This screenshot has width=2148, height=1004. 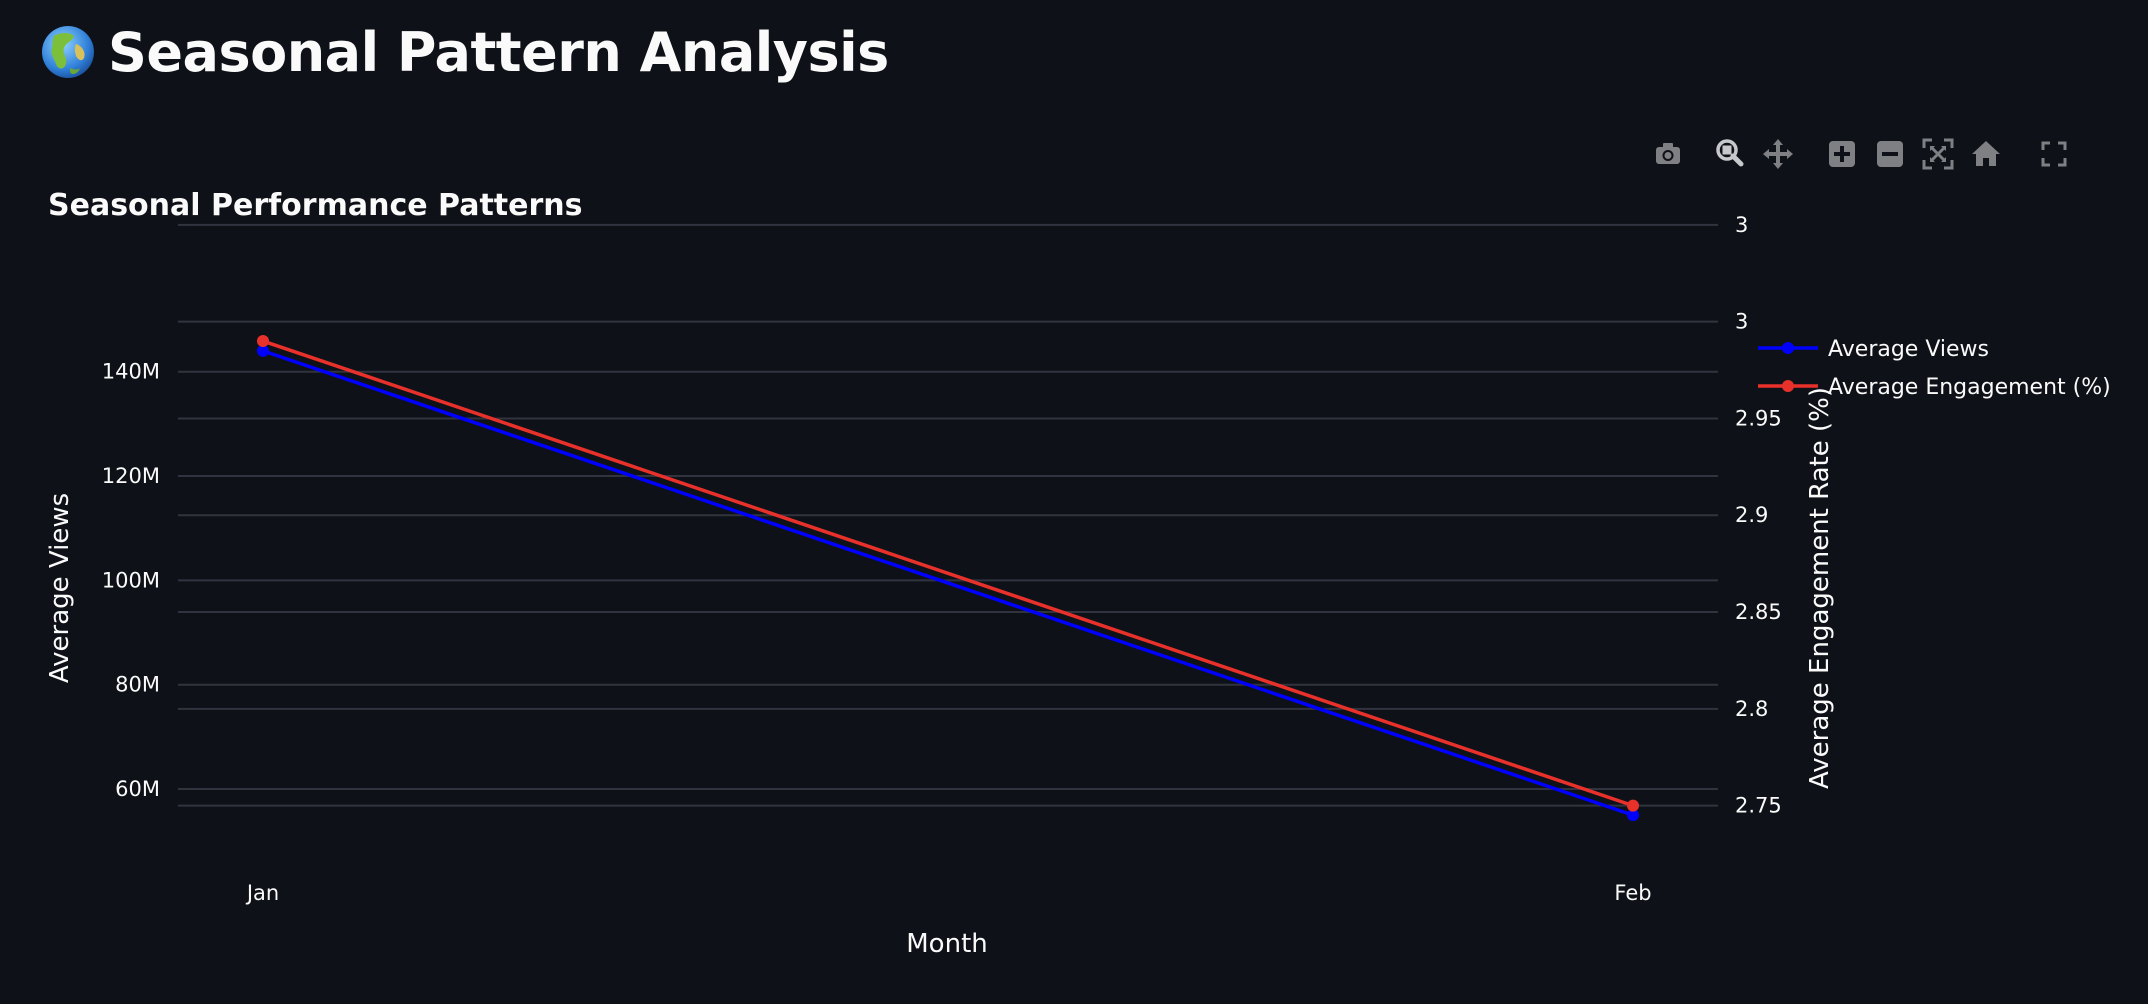 I want to click on legend-item-label: Average Engagement (%), so click(x=1969, y=387).